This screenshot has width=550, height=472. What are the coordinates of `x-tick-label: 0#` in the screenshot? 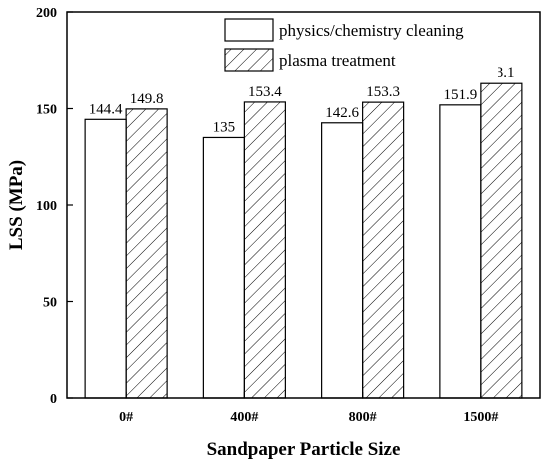 It's located at (126, 417).